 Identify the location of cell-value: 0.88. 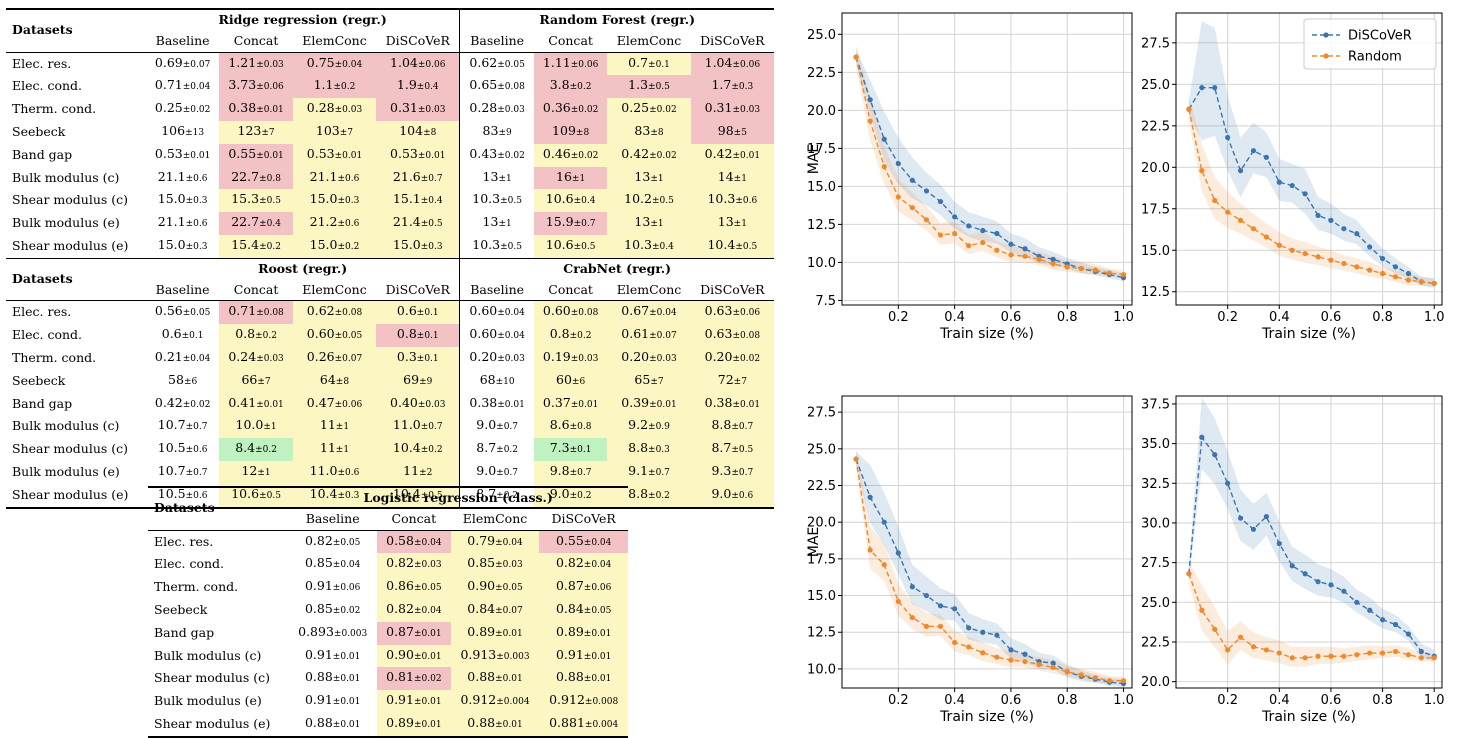
(318, 677).